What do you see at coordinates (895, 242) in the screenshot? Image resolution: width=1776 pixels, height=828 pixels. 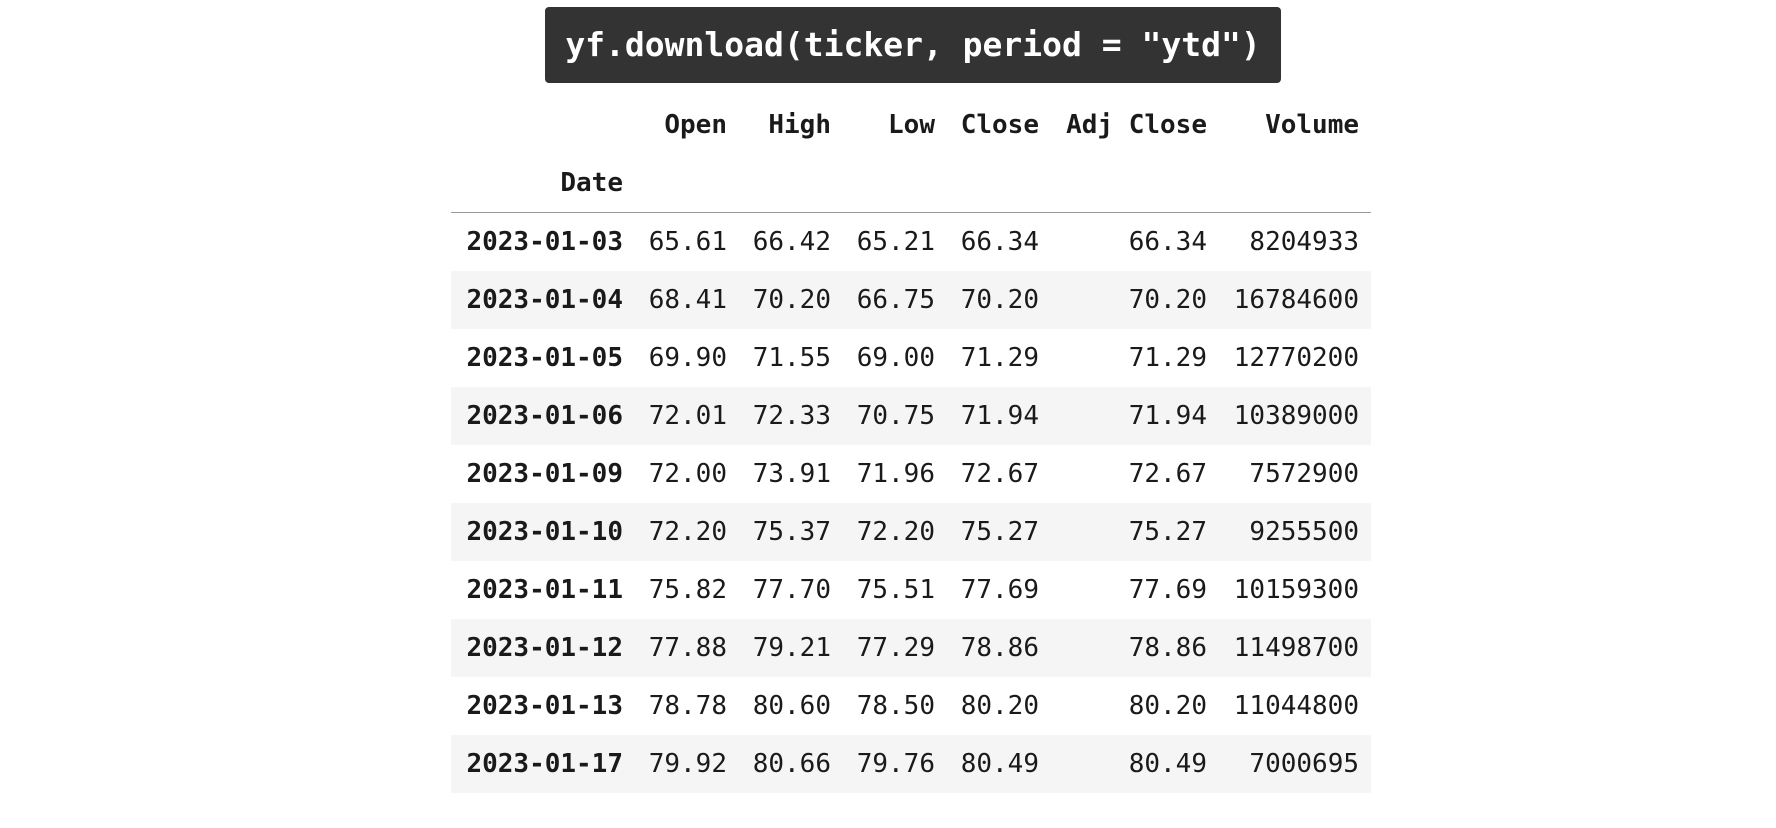 I see `cell-low: 65.21` at bounding box center [895, 242].